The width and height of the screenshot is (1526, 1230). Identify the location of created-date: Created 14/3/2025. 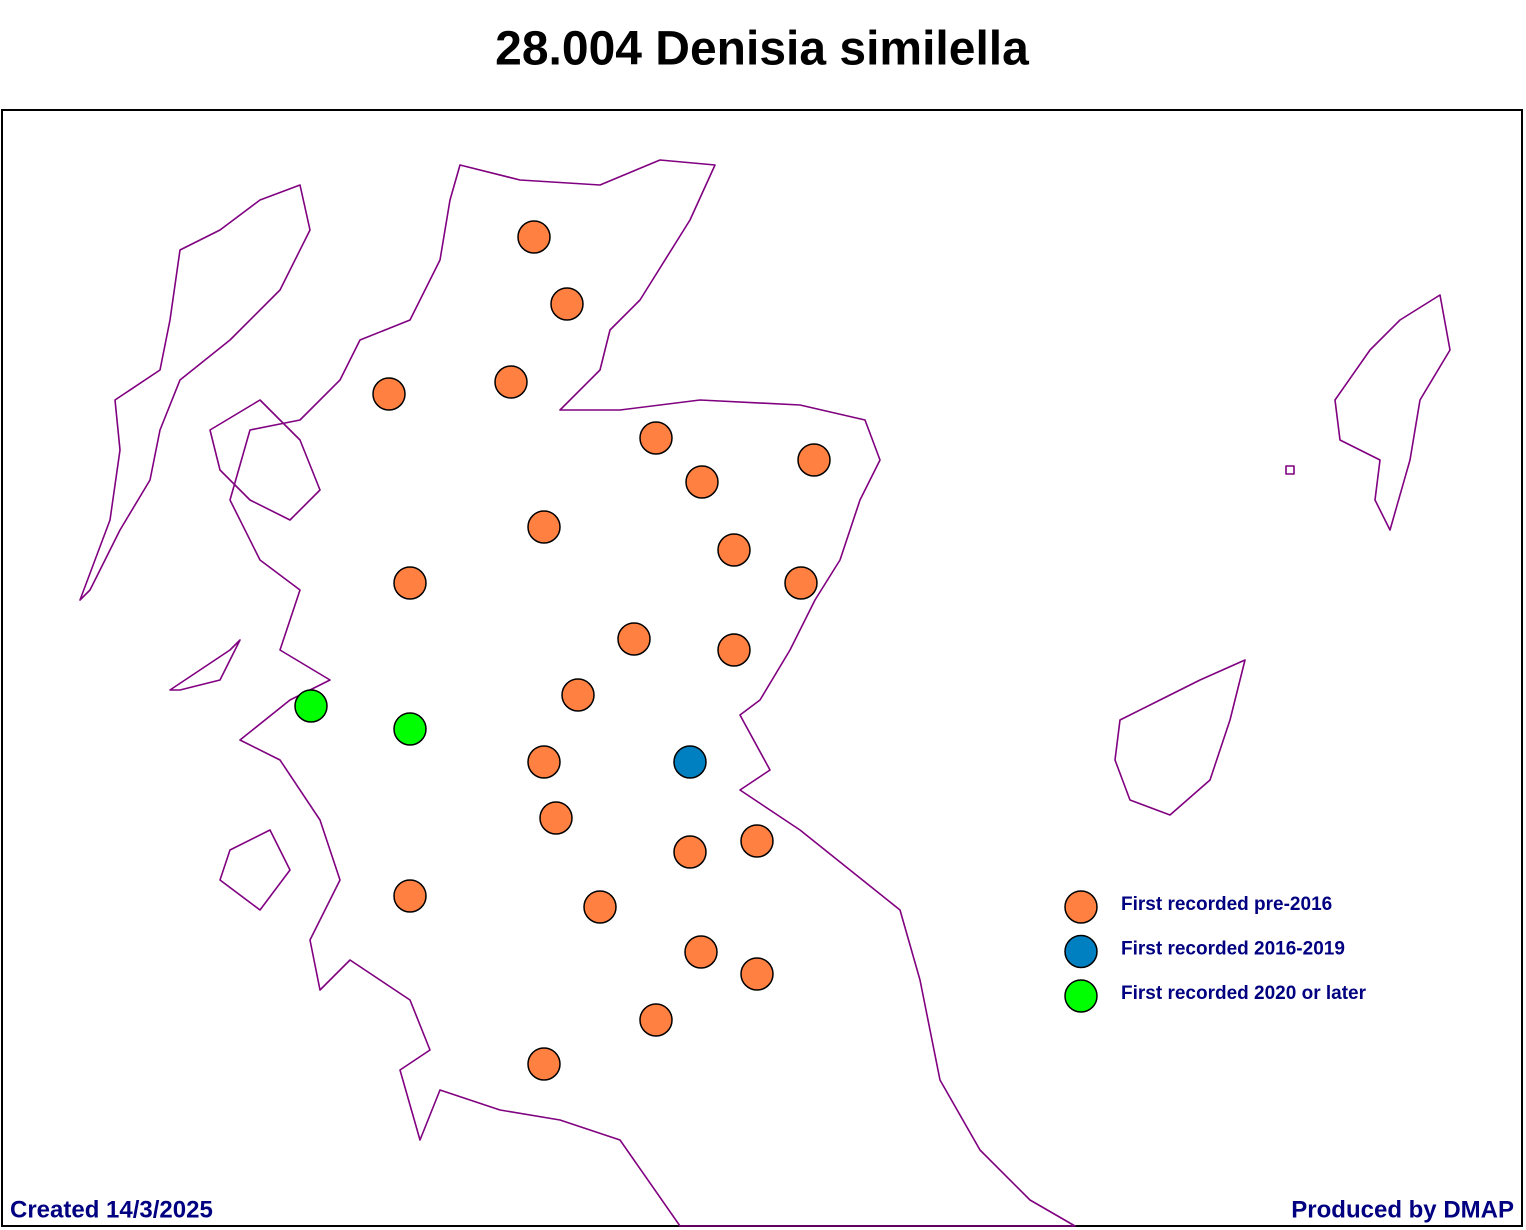
(111, 1209).